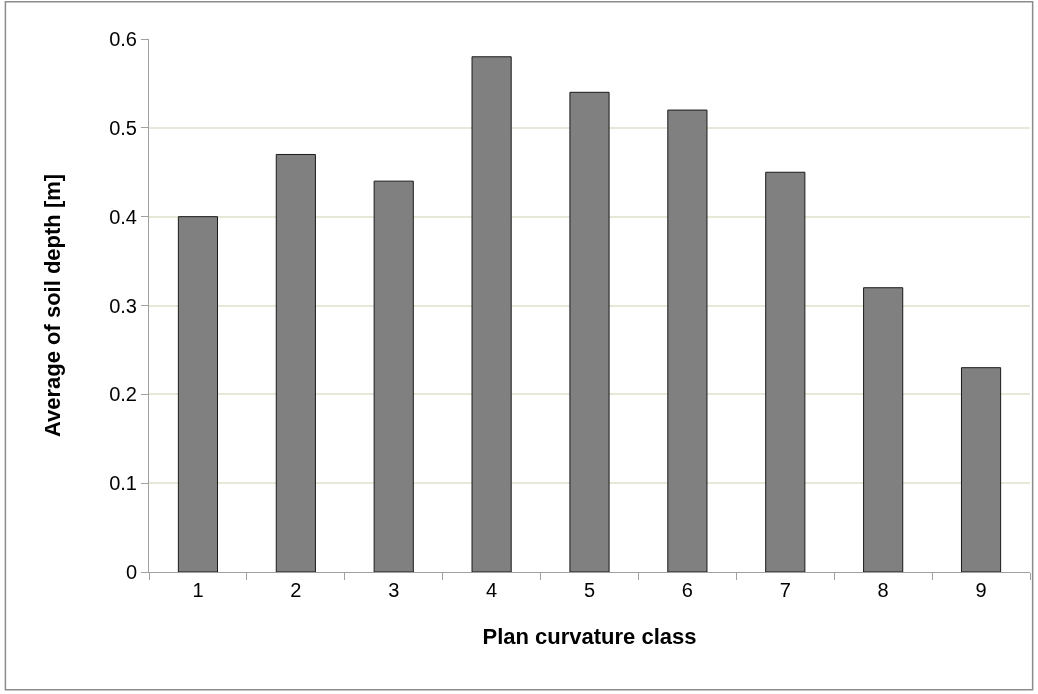 The image size is (1038, 694). Describe the element at coordinates (785, 590) in the screenshot. I see `x-tick-label: 7` at that location.